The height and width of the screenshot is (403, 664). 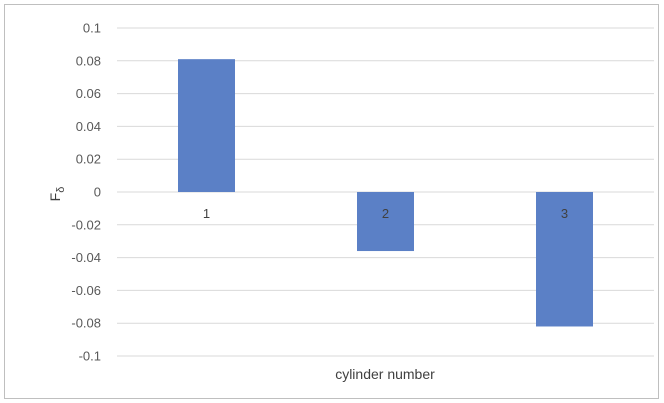 What do you see at coordinates (55, 197) in the screenshot?
I see `y-axis-label-main: F` at bounding box center [55, 197].